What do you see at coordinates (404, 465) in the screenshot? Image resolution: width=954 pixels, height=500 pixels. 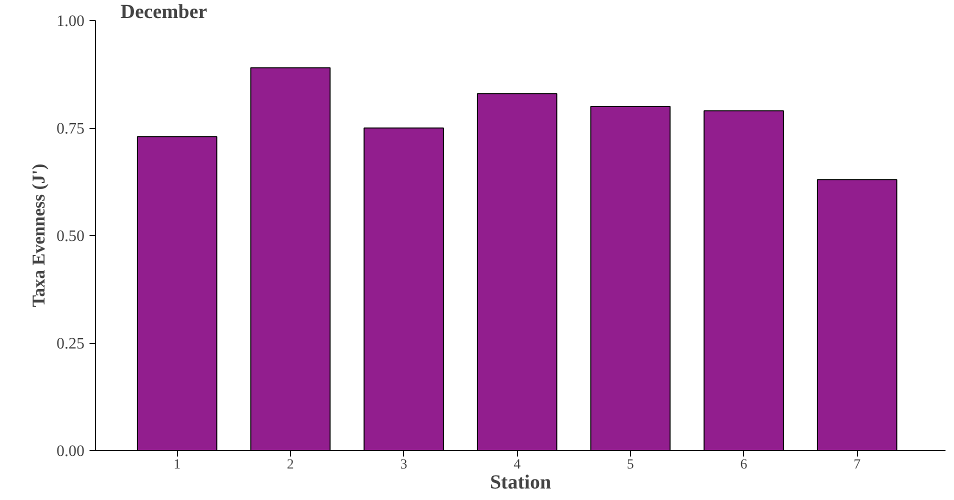 I see `x-tick-label: 3` at bounding box center [404, 465].